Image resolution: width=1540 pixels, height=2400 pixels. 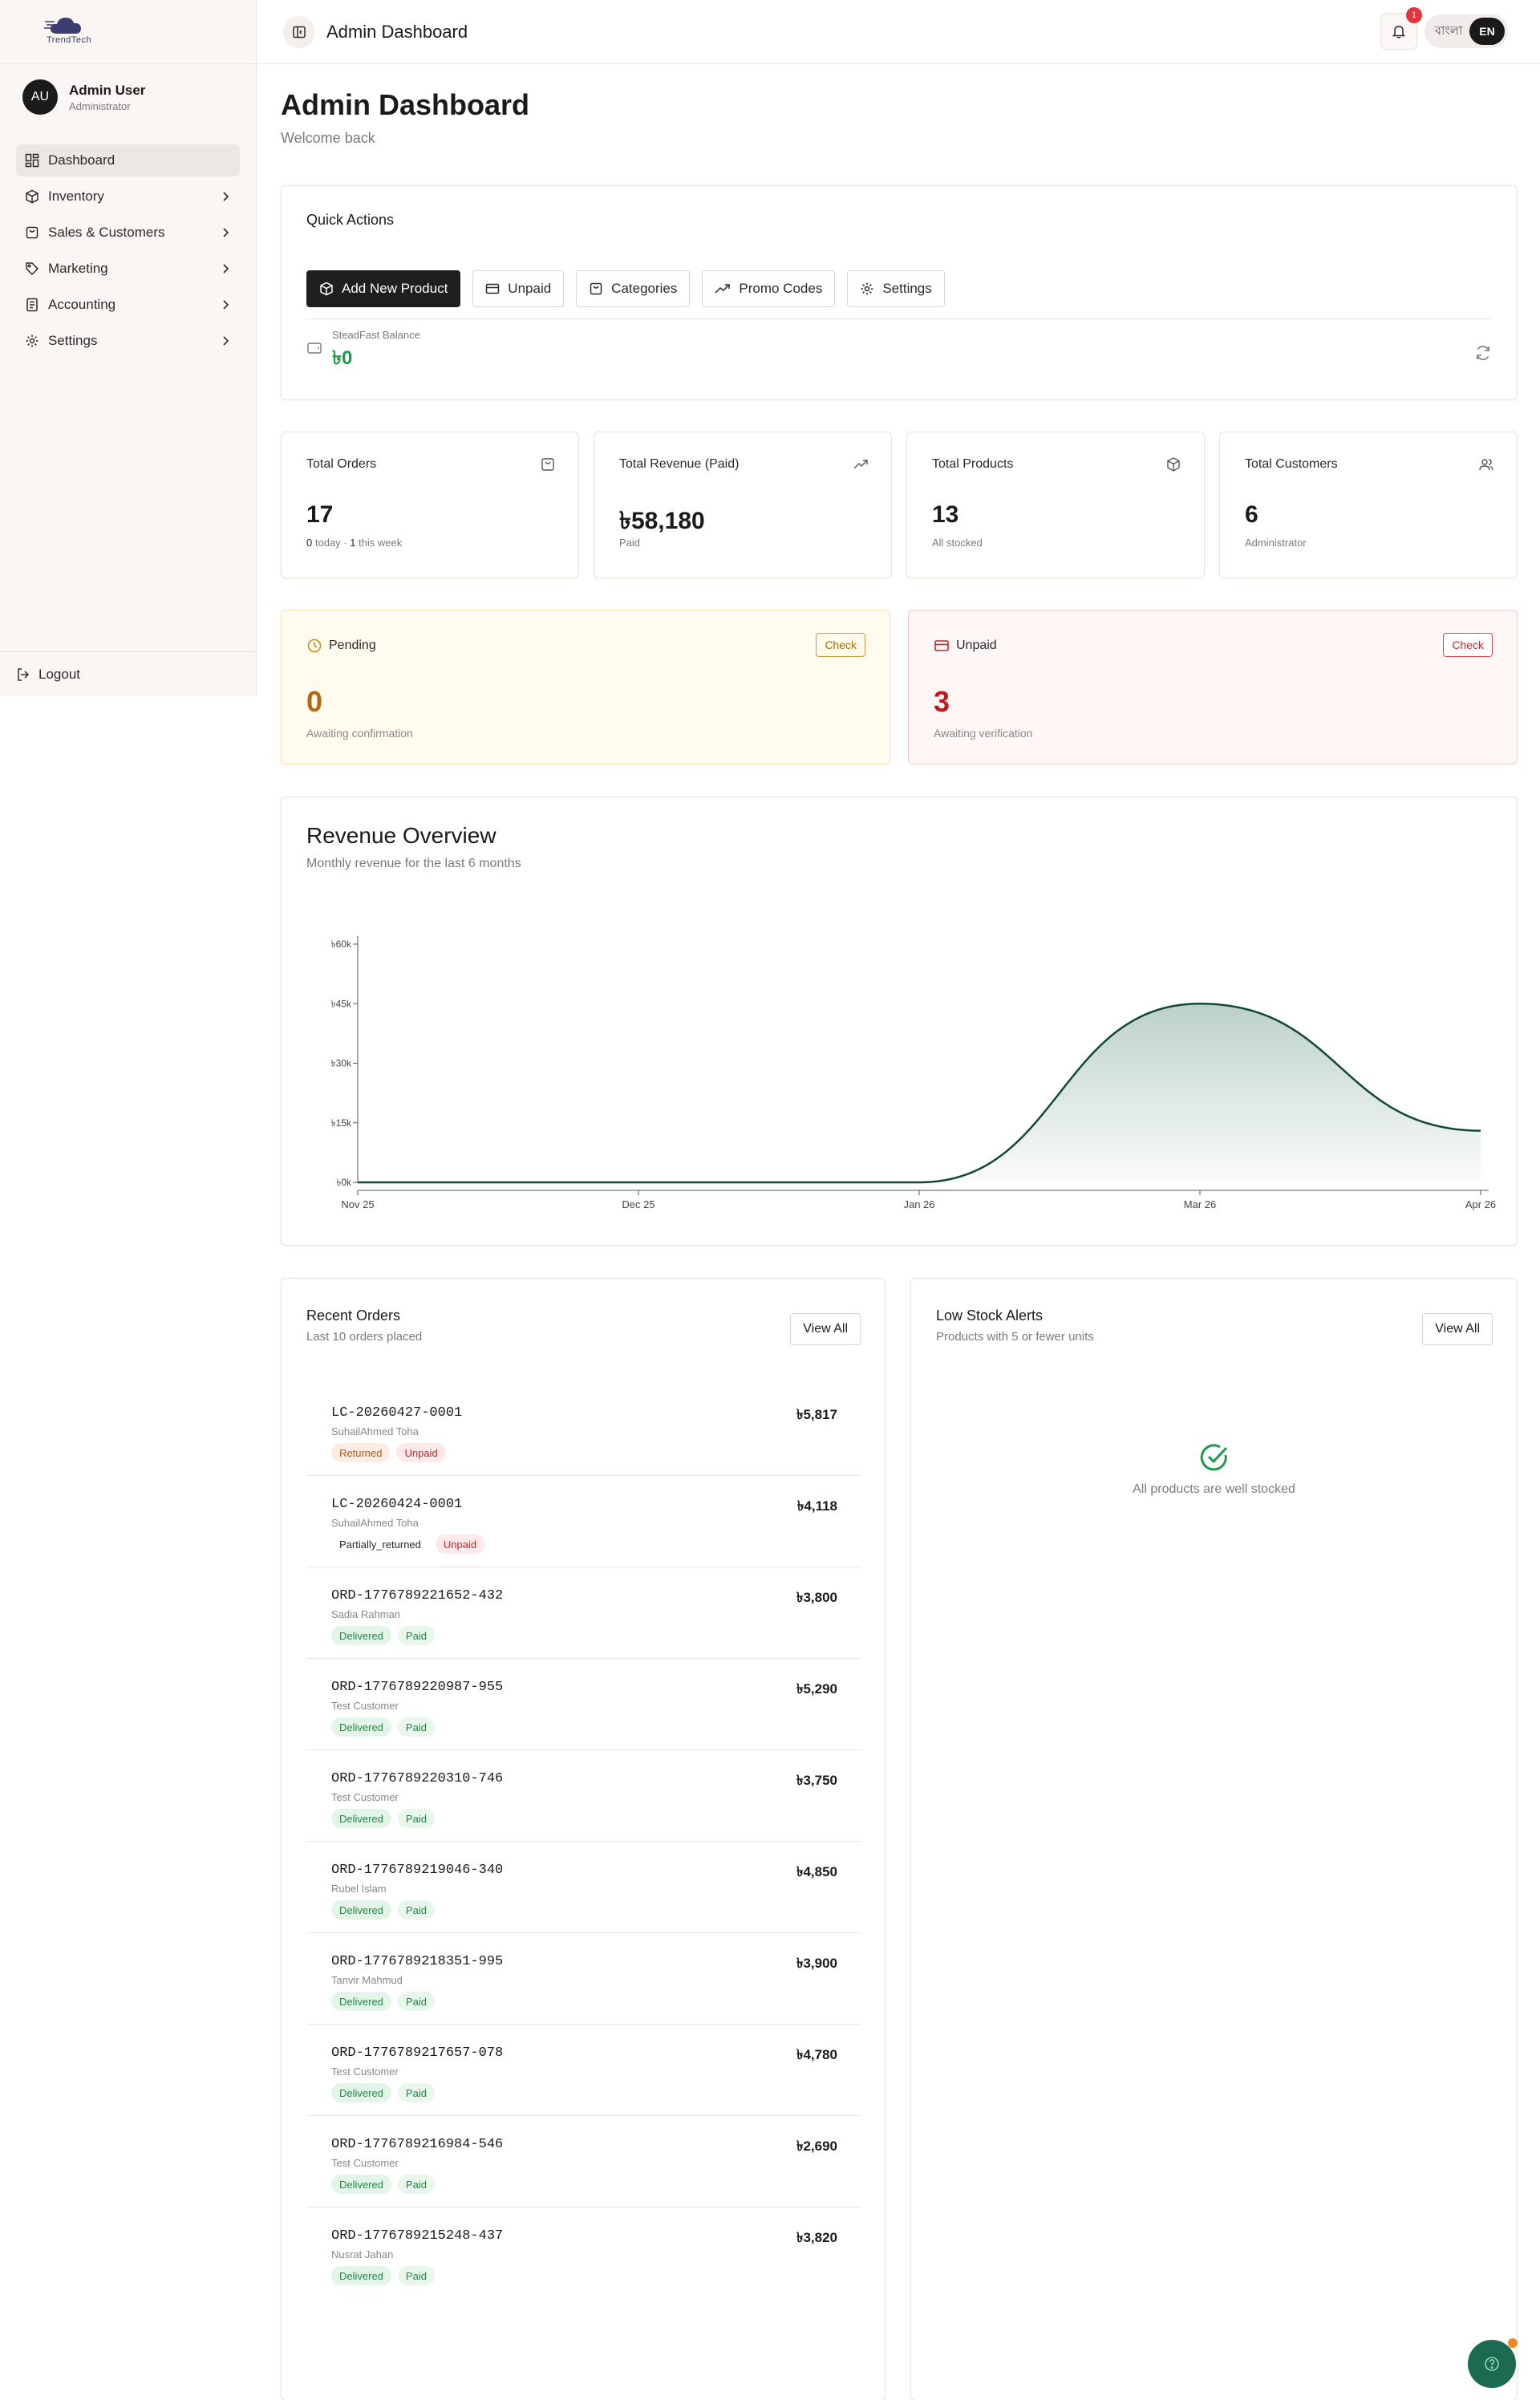 I want to click on stat-total-orders: Total Orders 17 0 today · 1 this week, so click(x=430, y=505).